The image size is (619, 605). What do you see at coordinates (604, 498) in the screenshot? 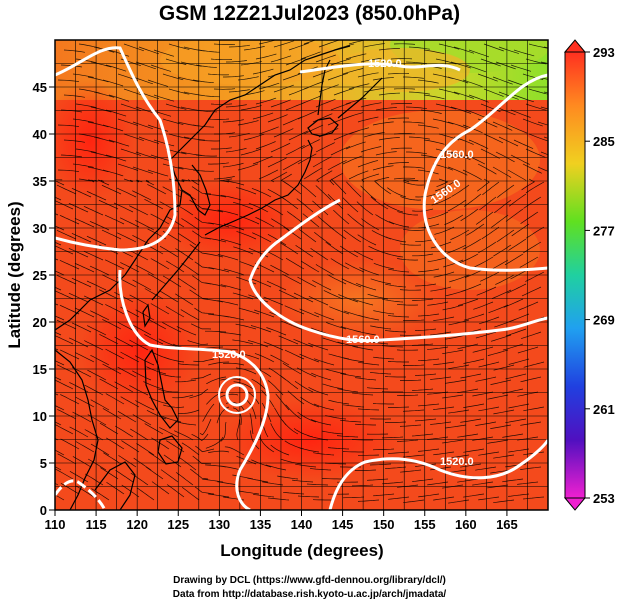
I see `colorbar-tick-label: 253` at bounding box center [604, 498].